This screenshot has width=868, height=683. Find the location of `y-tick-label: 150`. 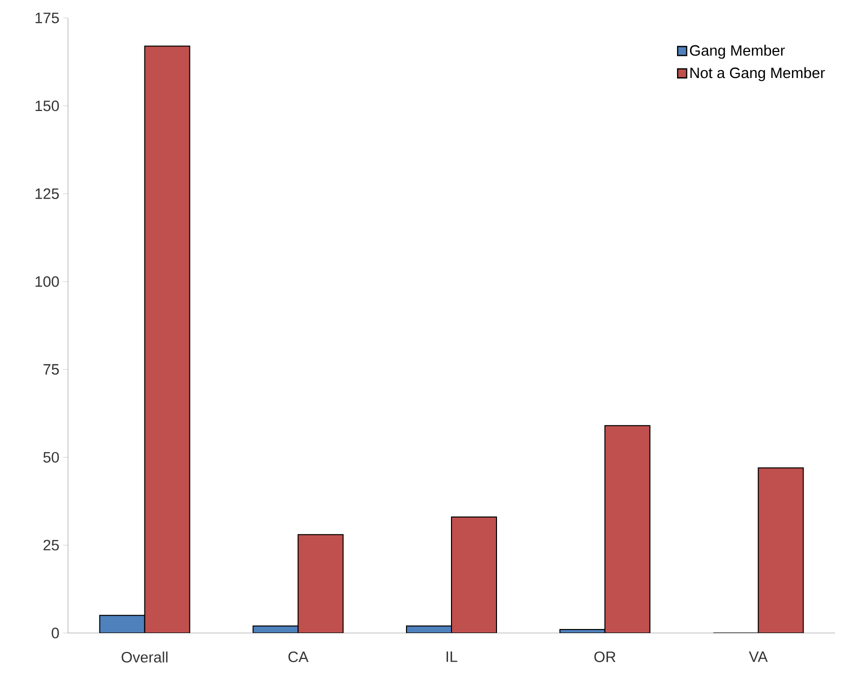

y-tick-label: 150 is located at coordinates (47, 106).